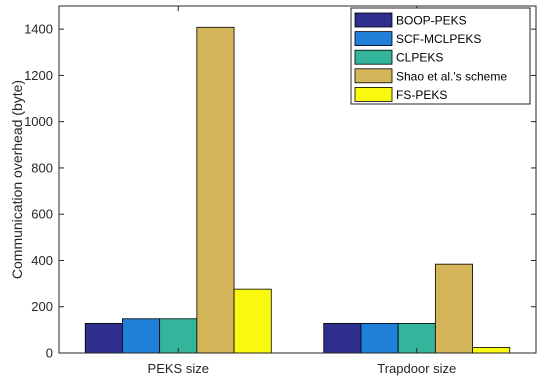 The width and height of the screenshot is (541, 381). What do you see at coordinates (42, 214) in the screenshot?
I see `y-tick-label: 600` at bounding box center [42, 214].